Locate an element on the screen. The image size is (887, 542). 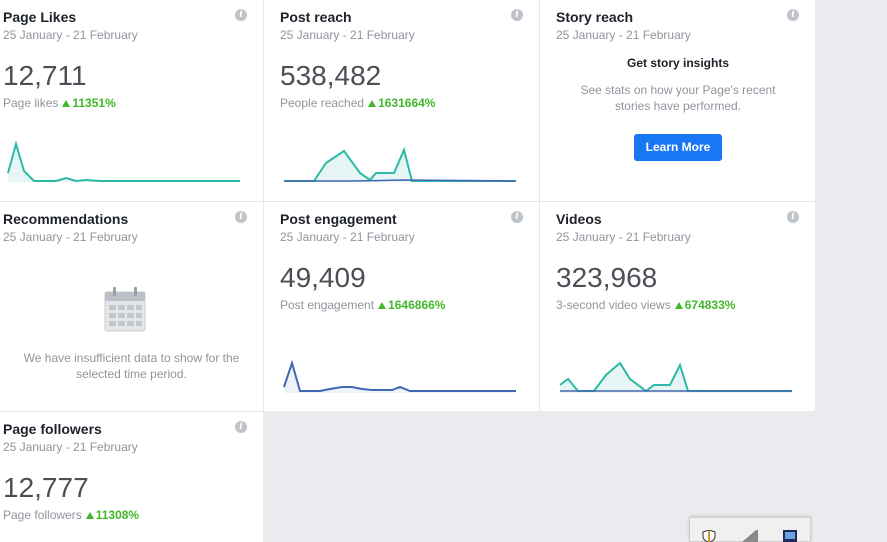
network-icon is located at coordinates (750, 536).